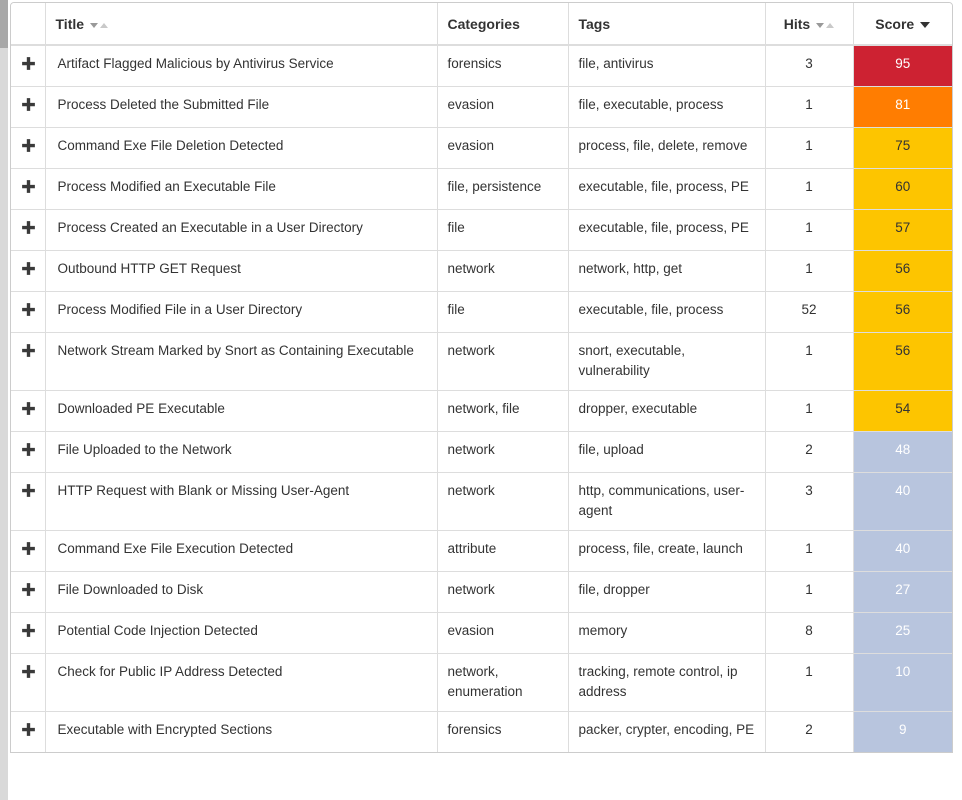 The image size is (962, 800). What do you see at coordinates (902, 411) in the screenshot?
I see `signature-score-badge: 54` at bounding box center [902, 411].